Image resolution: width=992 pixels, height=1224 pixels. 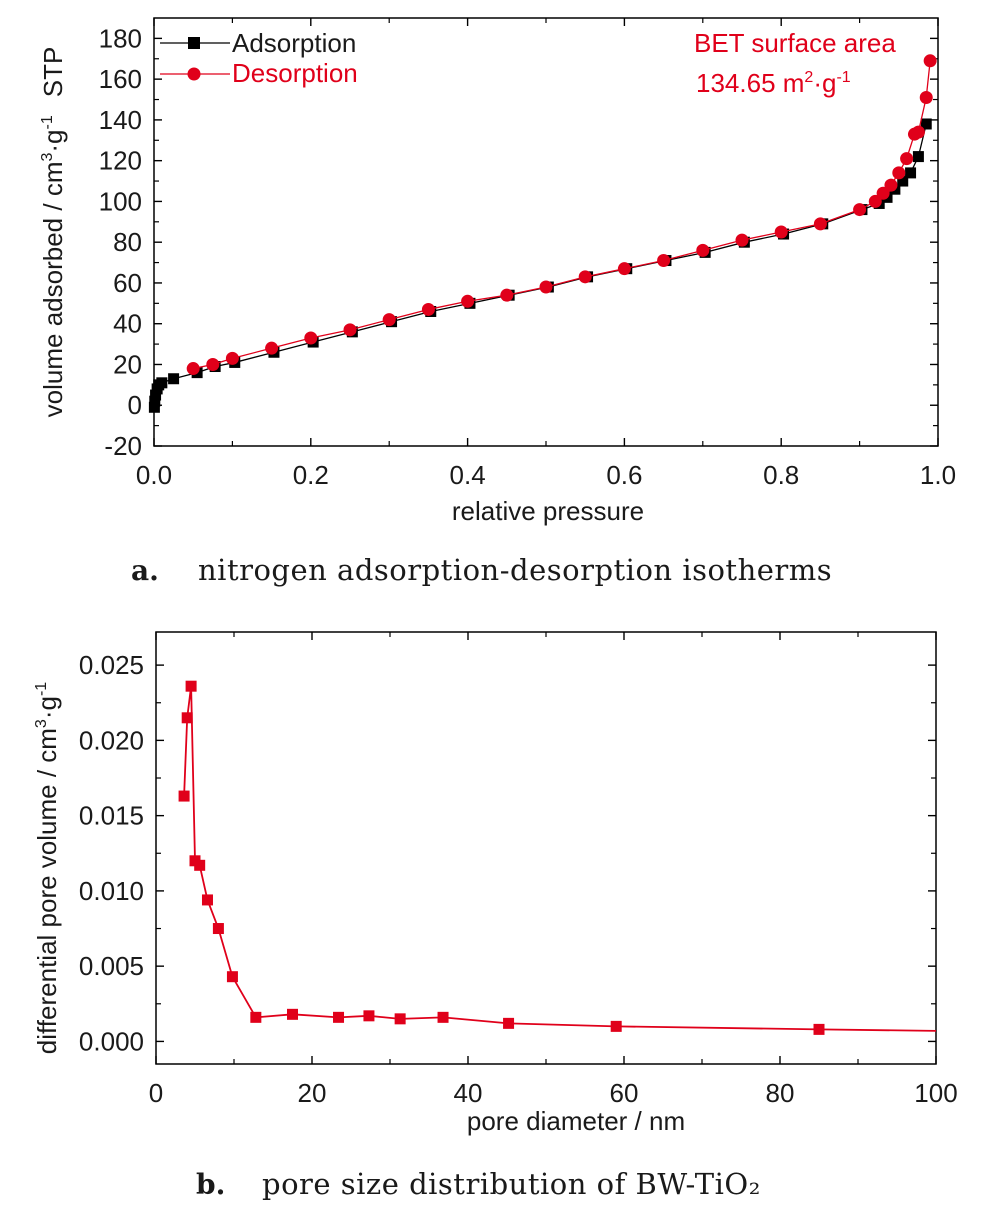 I want to click on y-tick-label: 120, so click(x=120, y=161).